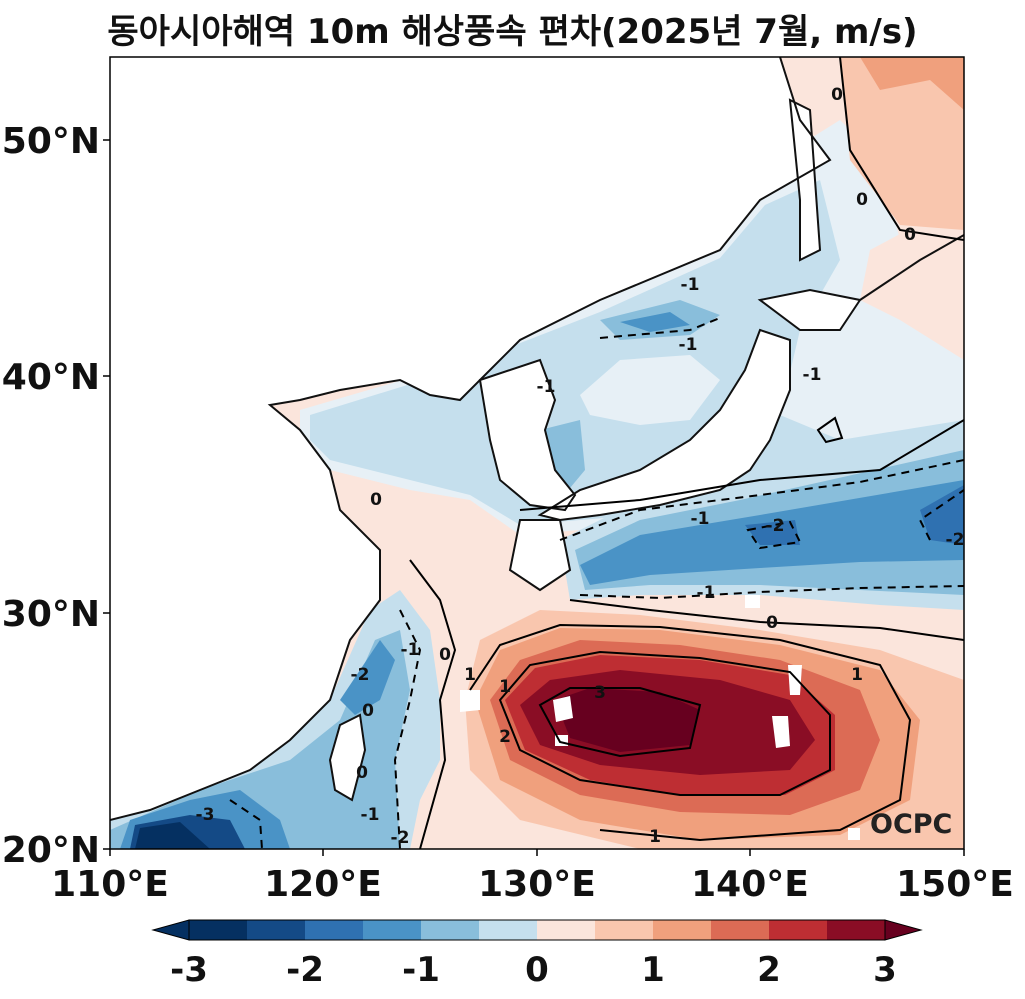 Image resolution: width=1025 pixels, height=999 pixels. I want to click on contour-plus2, so click(664, 723).